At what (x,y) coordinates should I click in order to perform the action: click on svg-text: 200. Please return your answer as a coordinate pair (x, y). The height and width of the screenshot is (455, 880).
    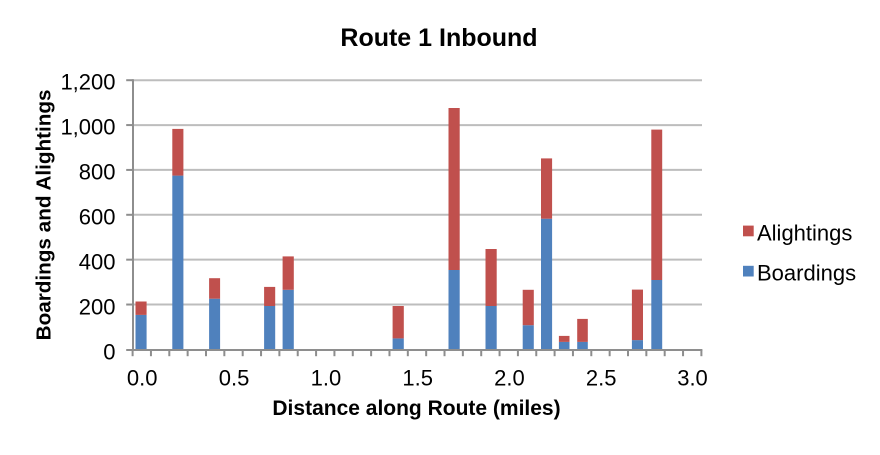
    Looking at the image, I should click on (97, 307).